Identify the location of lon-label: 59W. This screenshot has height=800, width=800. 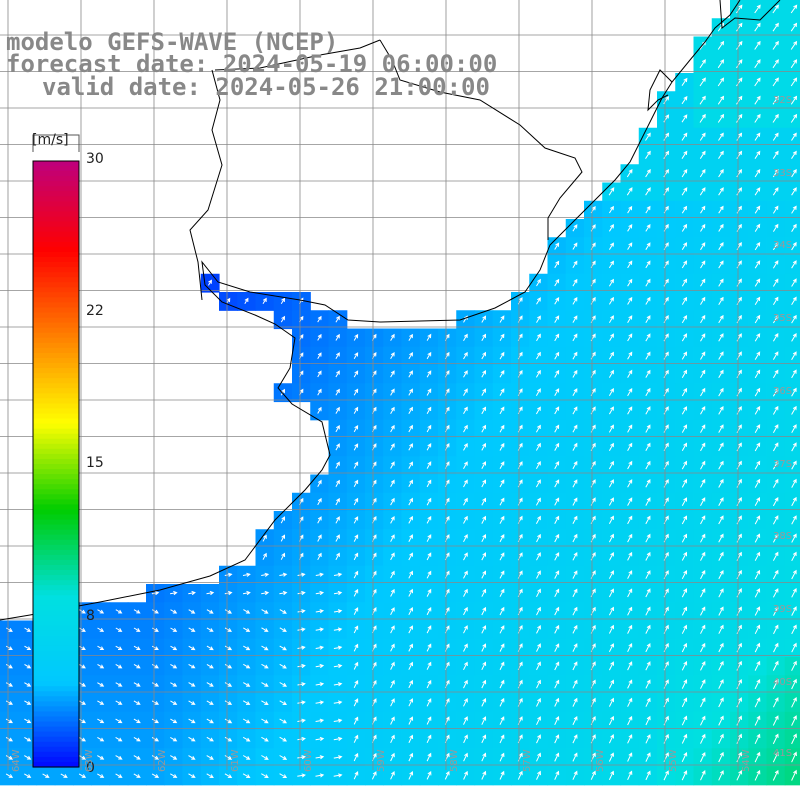
(381, 760).